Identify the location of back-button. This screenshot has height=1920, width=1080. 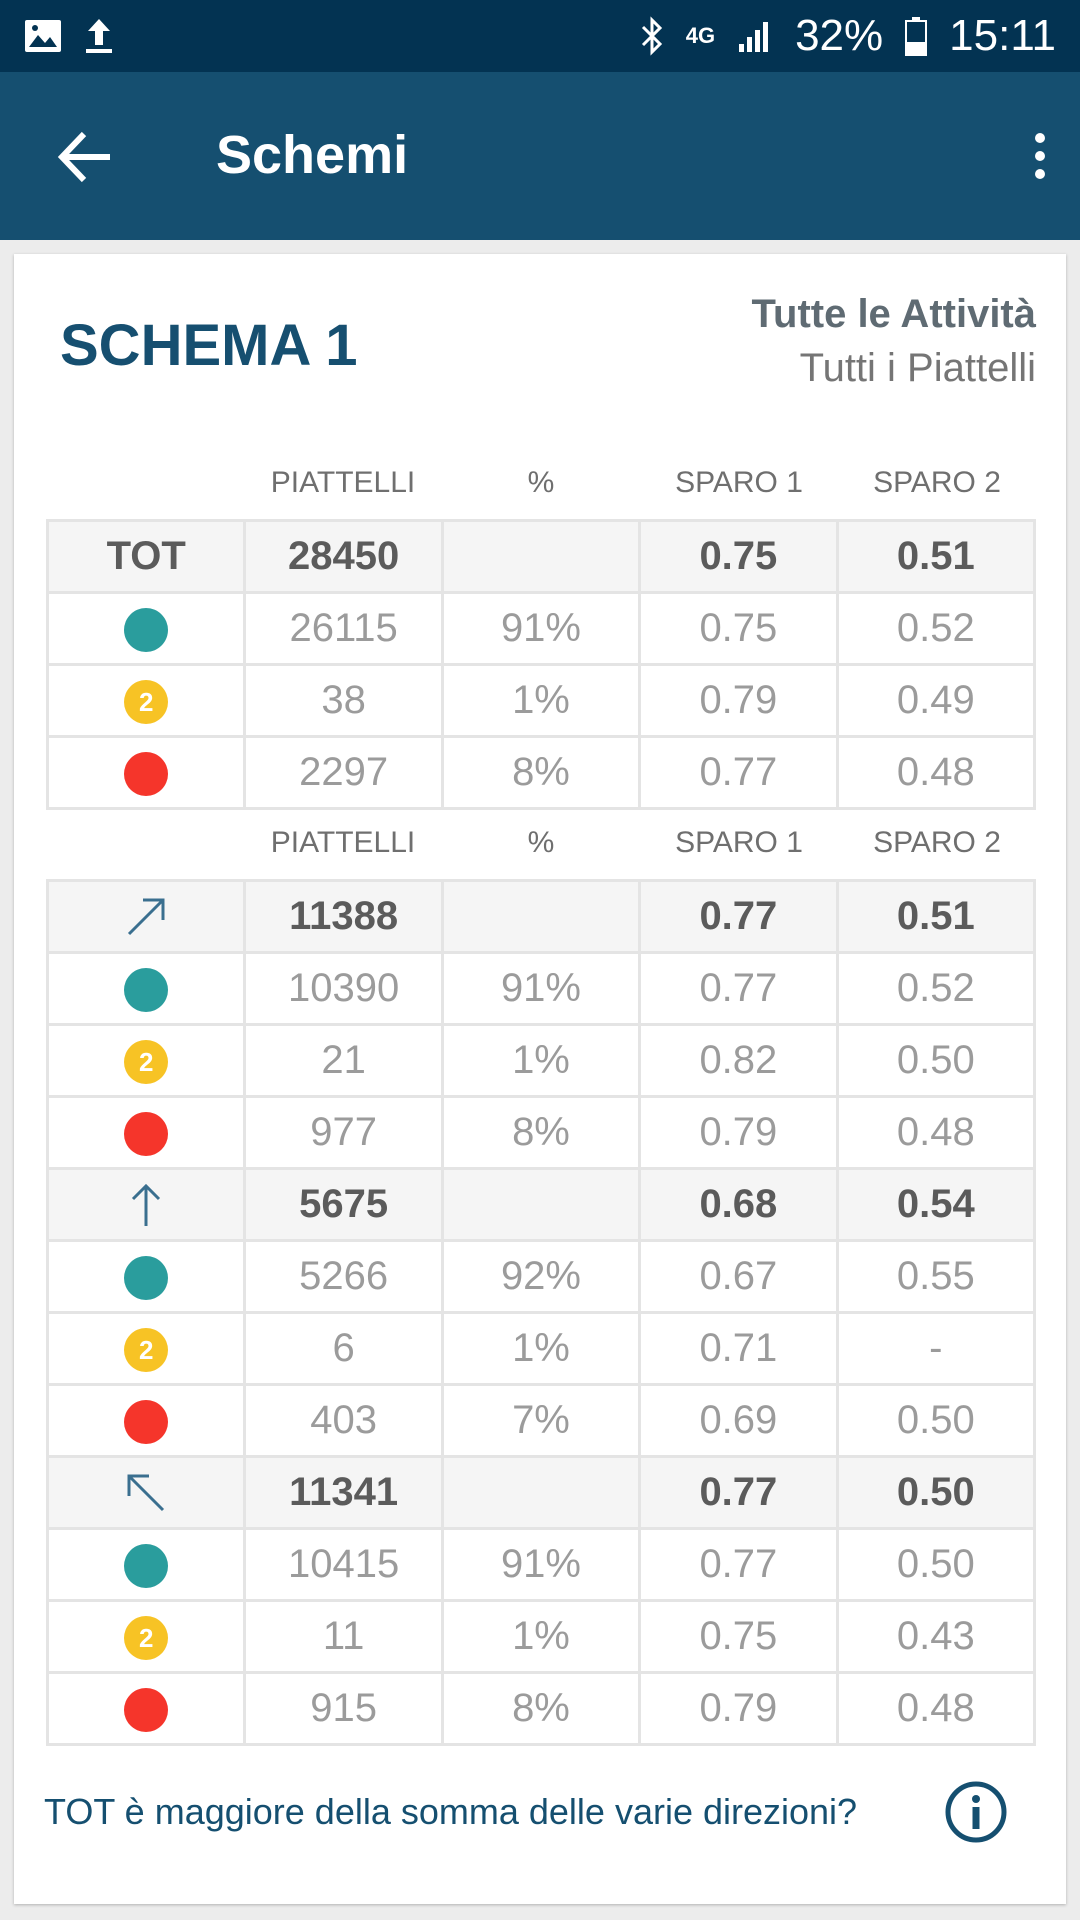
(89, 157).